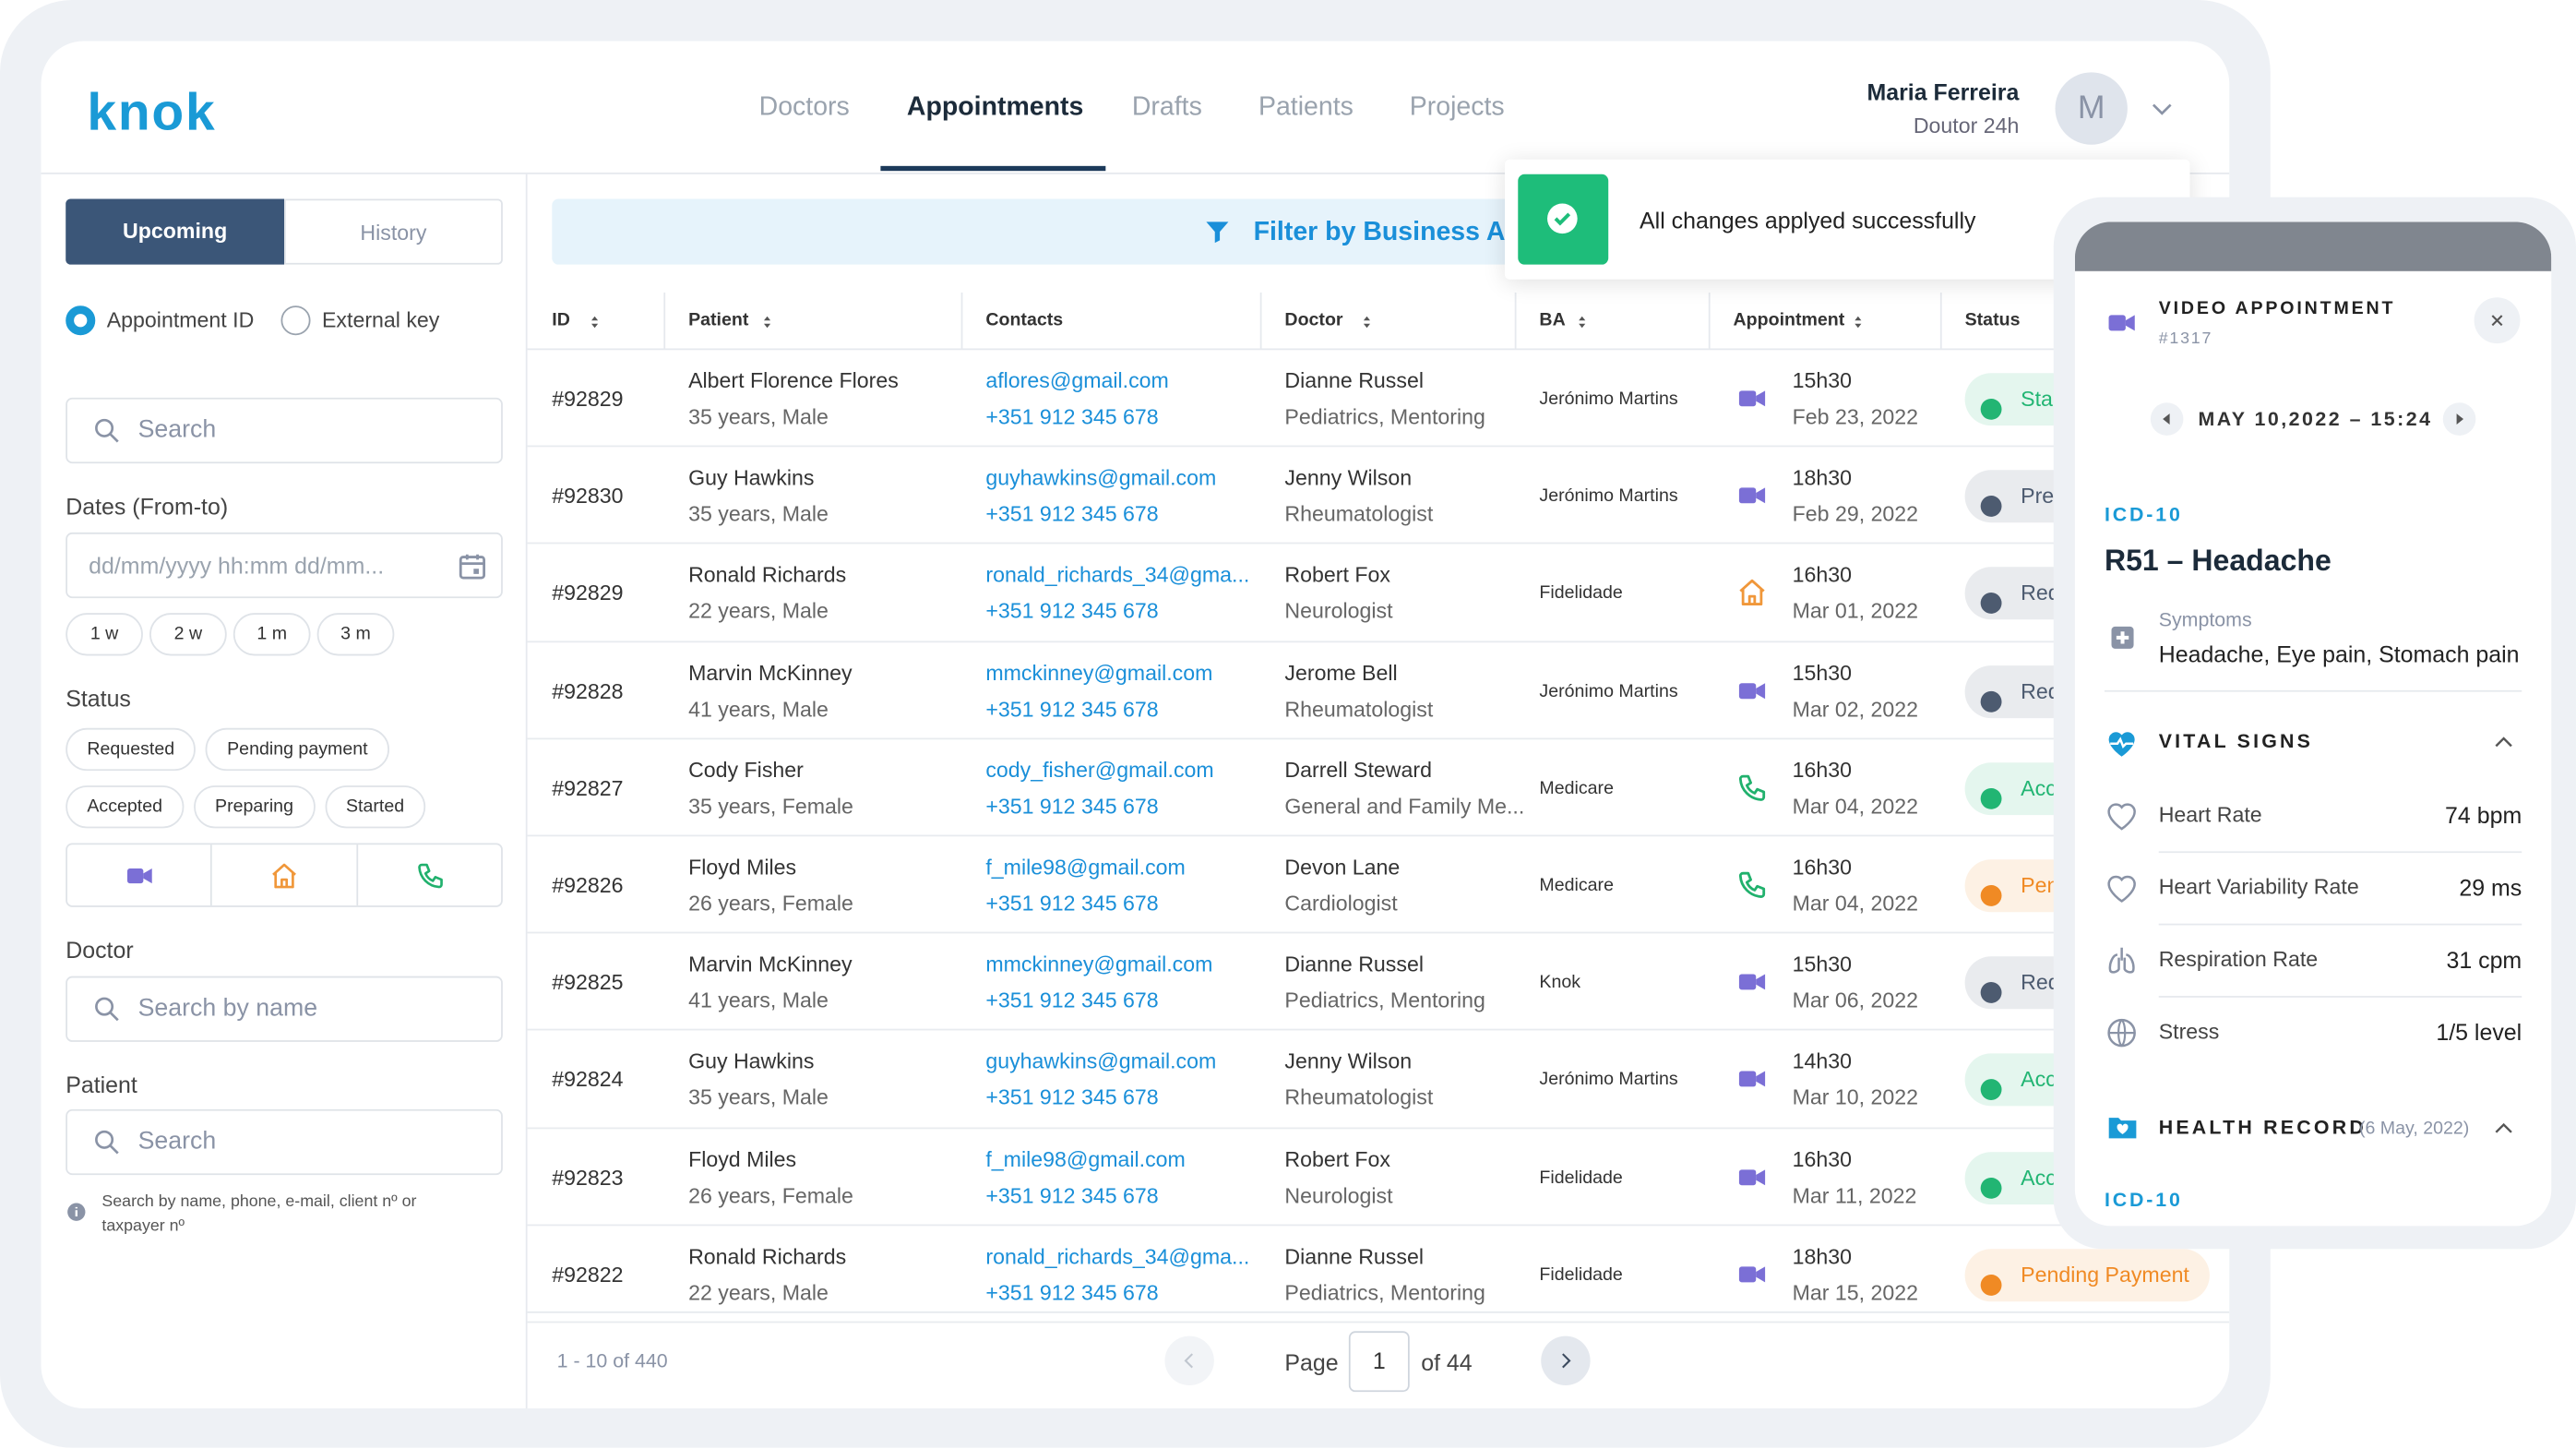  Describe the element at coordinates (2092, 108) in the screenshot. I see `avatar: M` at that location.